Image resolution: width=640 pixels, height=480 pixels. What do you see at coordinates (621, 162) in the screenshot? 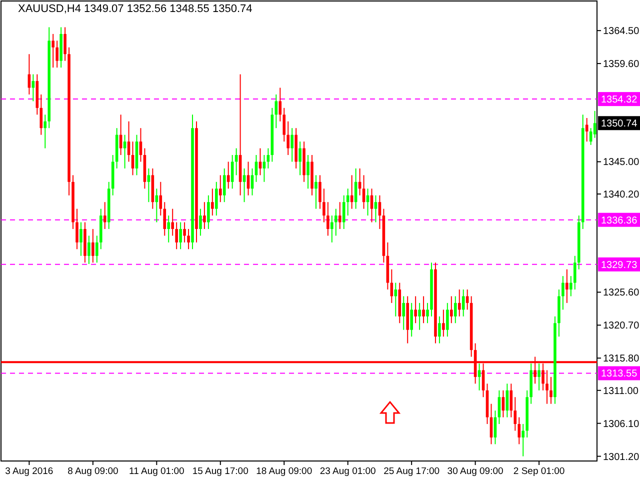
I see `y-tick-label: 1345.00` at bounding box center [621, 162].